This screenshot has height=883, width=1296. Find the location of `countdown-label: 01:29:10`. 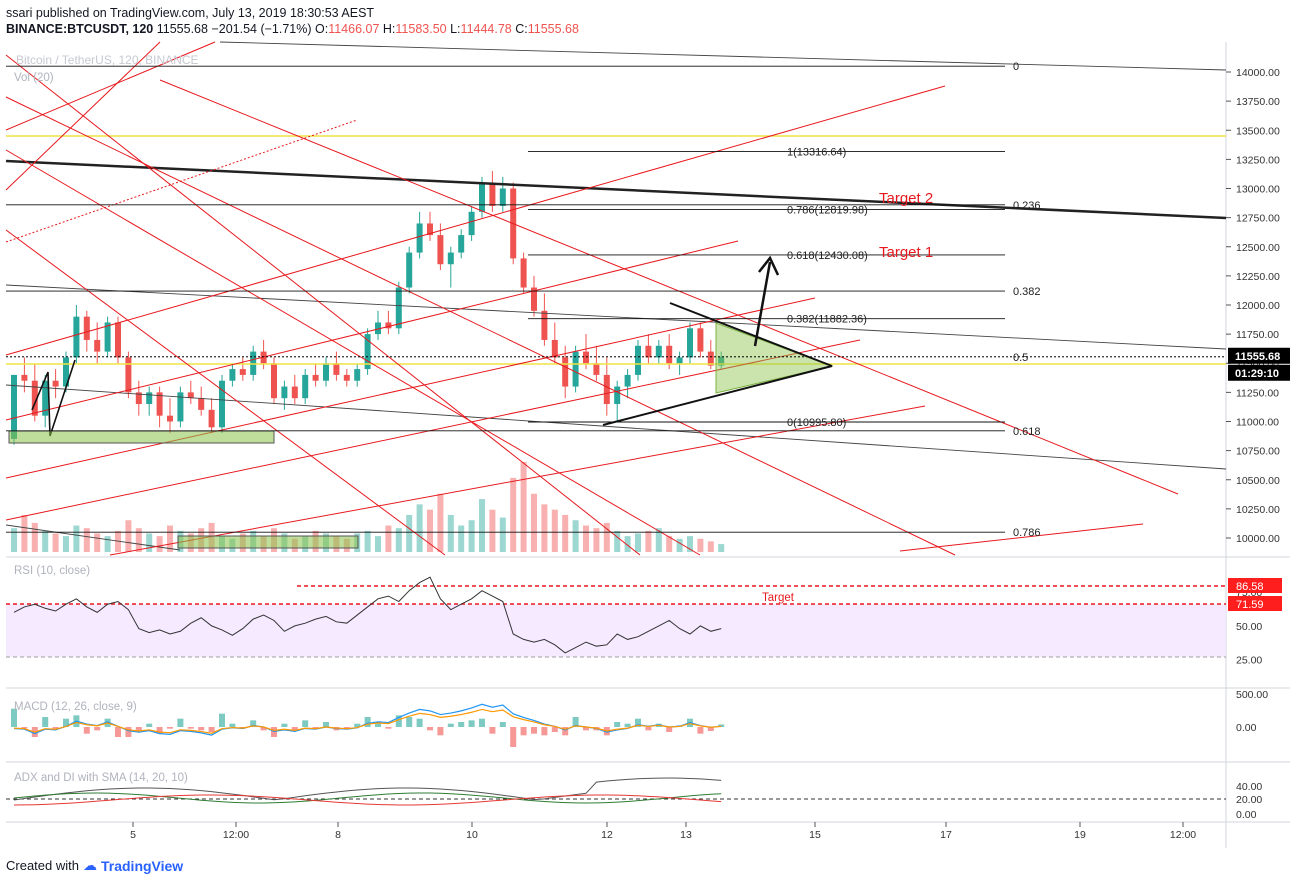

countdown-label: 01:29:10 is located at coordinates (1257, 374).